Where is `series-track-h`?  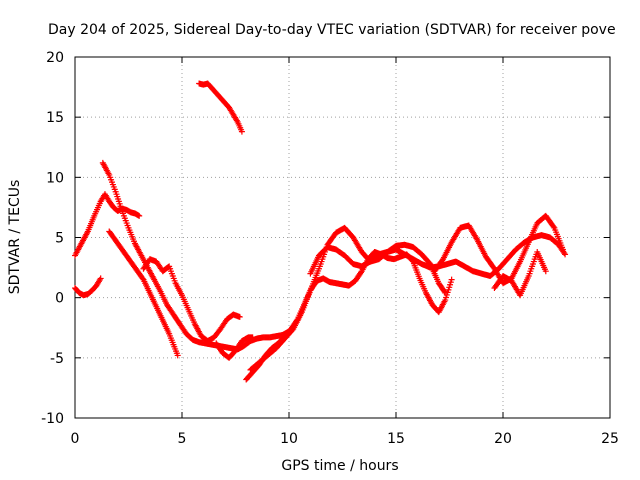
series-track-h is located at coordinates (349, 315).